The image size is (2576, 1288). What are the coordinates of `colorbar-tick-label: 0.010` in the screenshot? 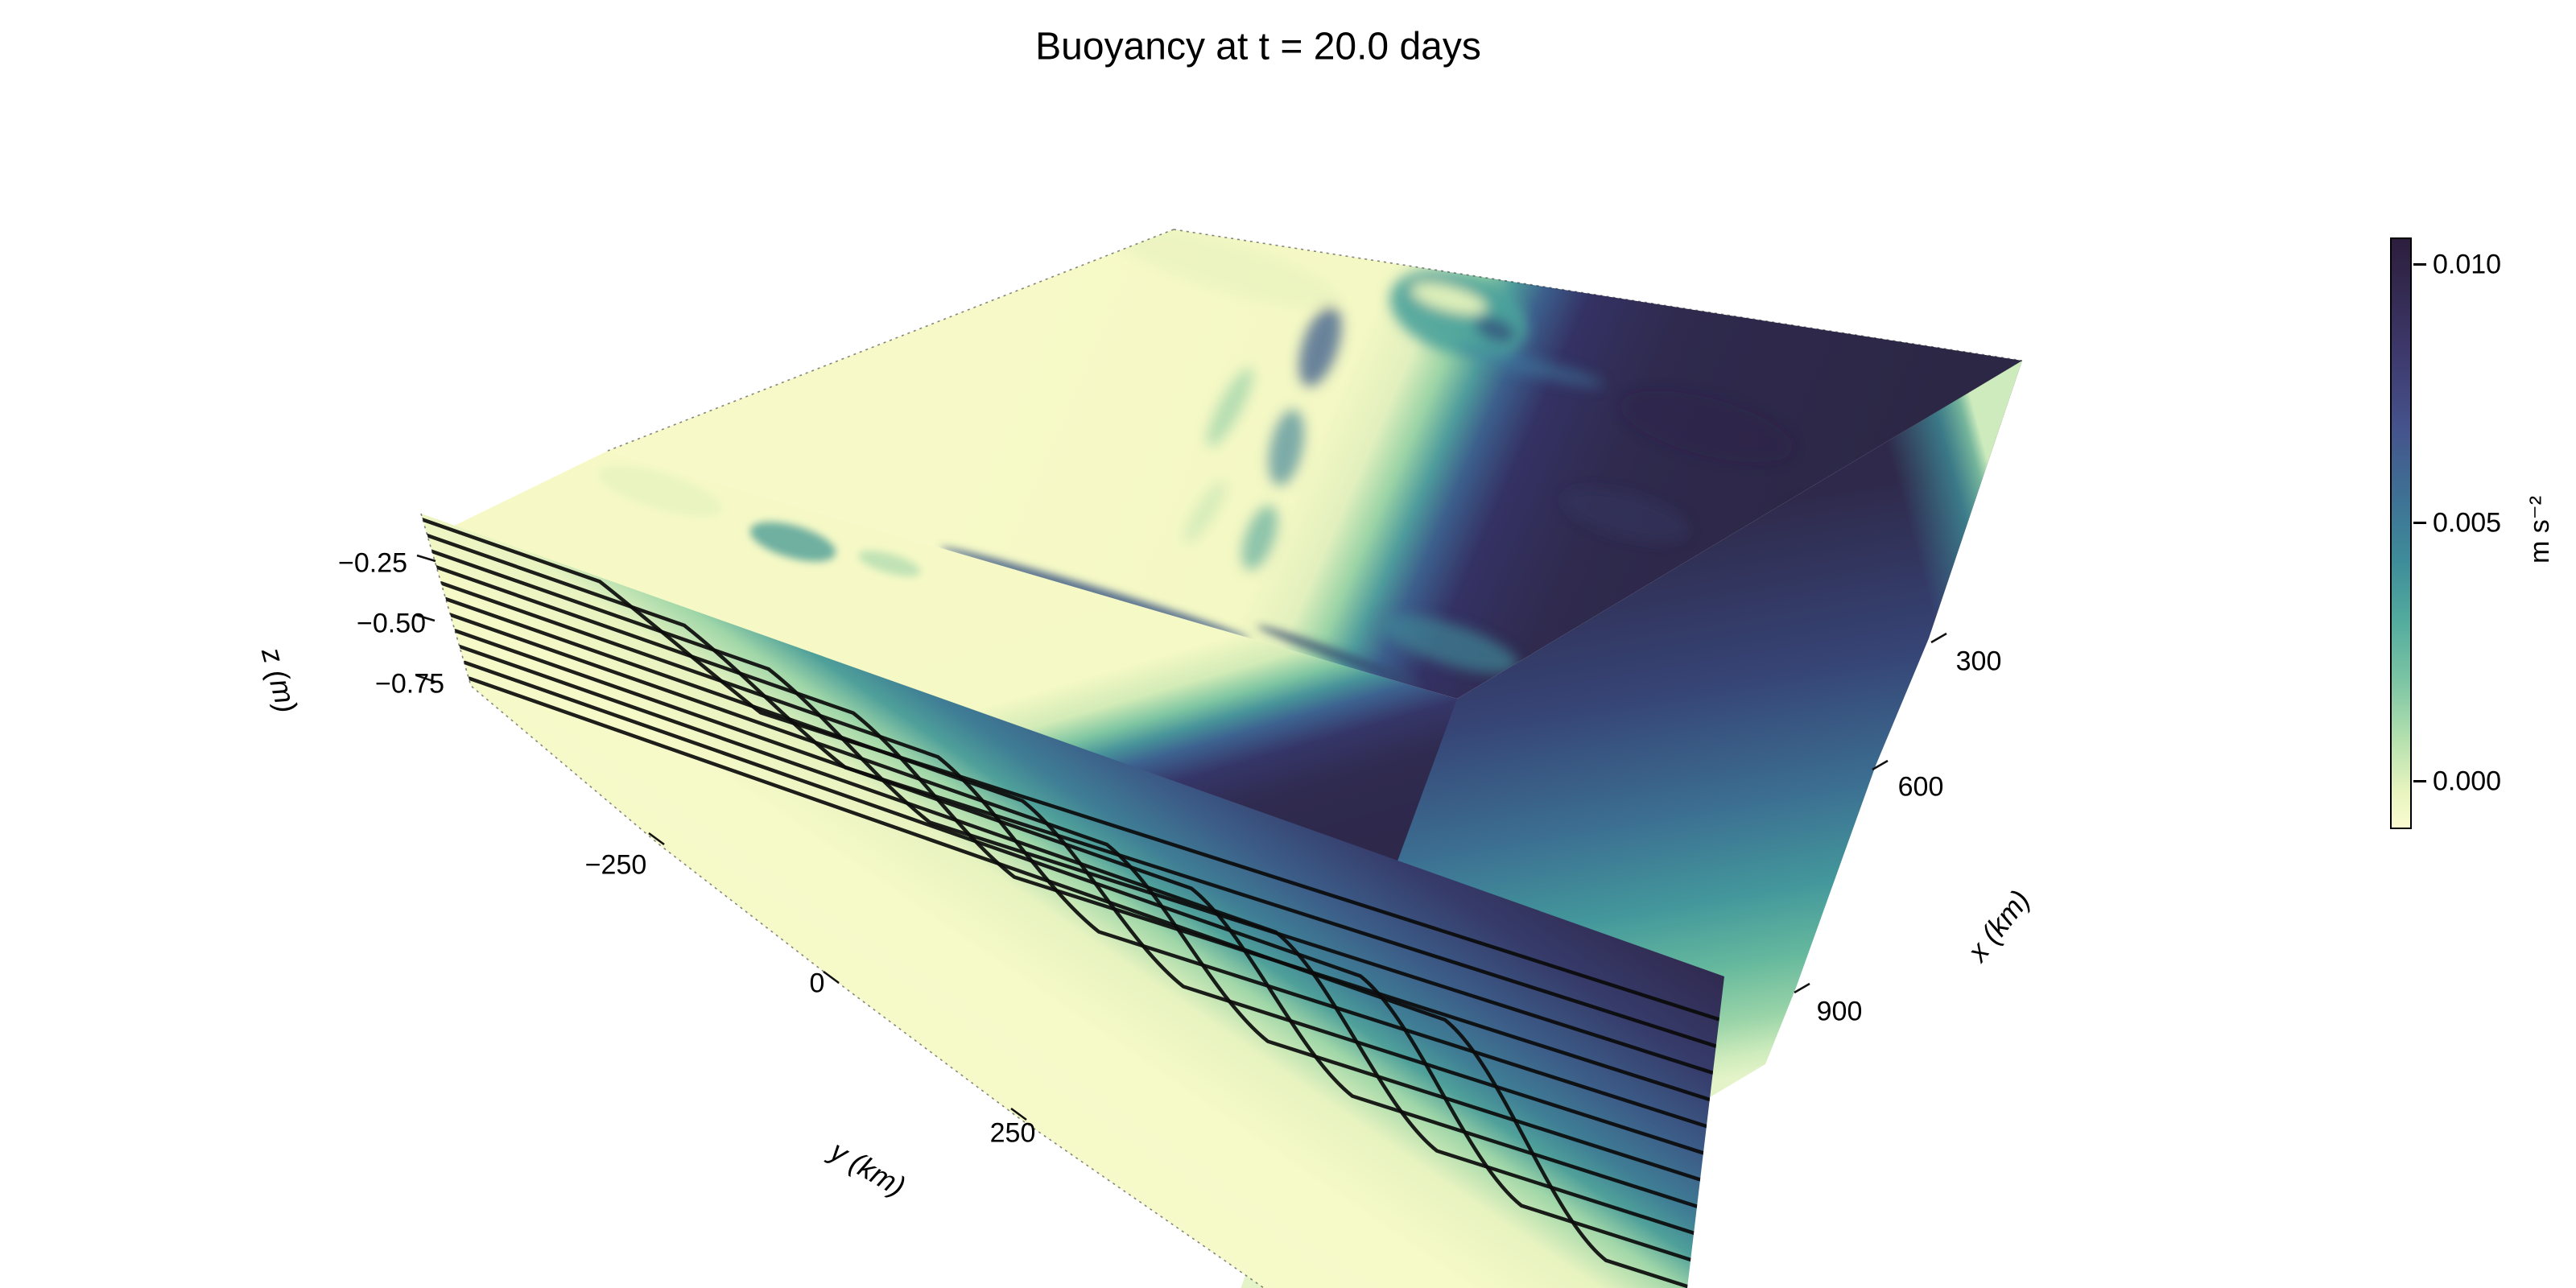 It's located at (2467, 264).